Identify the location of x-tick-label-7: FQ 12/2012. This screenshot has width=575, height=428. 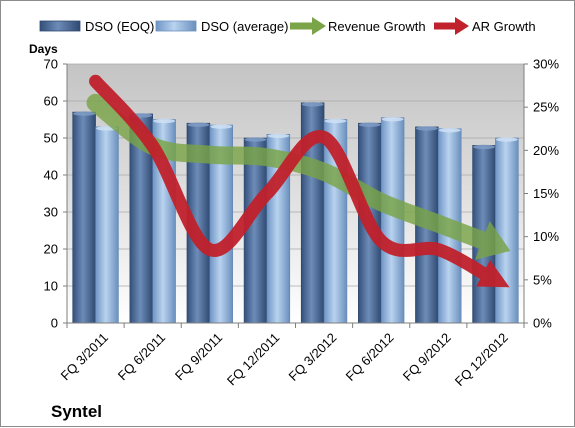
(481, 359).